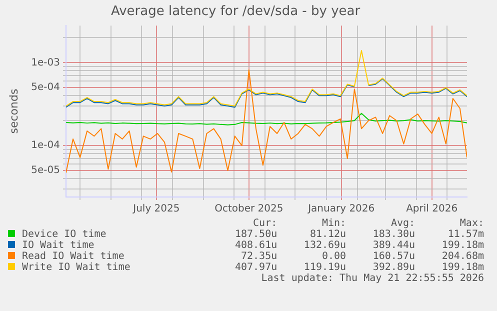 The height and width of the screenshot is (311, 497). I want to click on legend-label: Device IO time, so click(64, 234).